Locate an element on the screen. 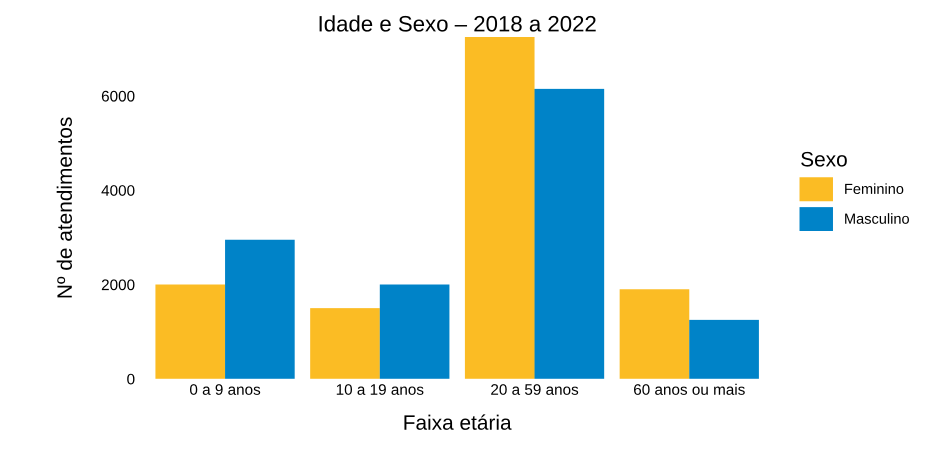  y-tick-label: 2000 is located at coordinates (118, 284).